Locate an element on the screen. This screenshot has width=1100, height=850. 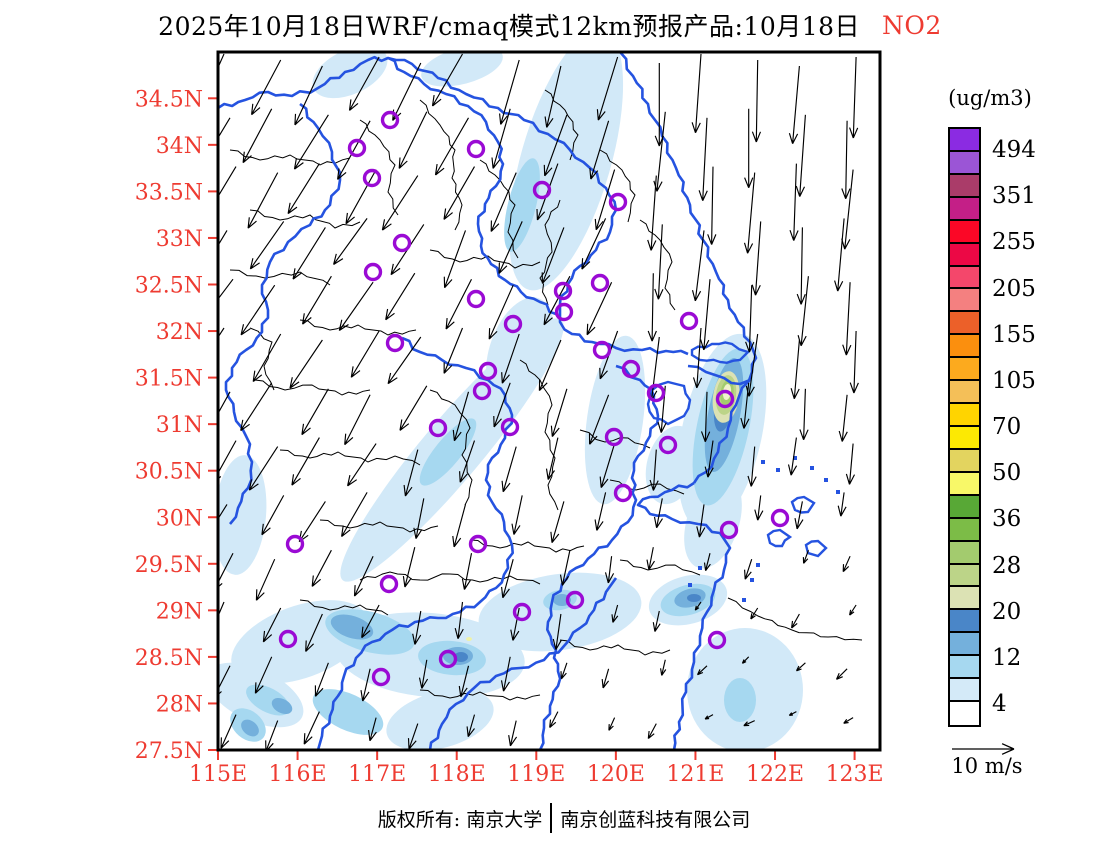
reference-arrow is located at coordinates (983, 749).